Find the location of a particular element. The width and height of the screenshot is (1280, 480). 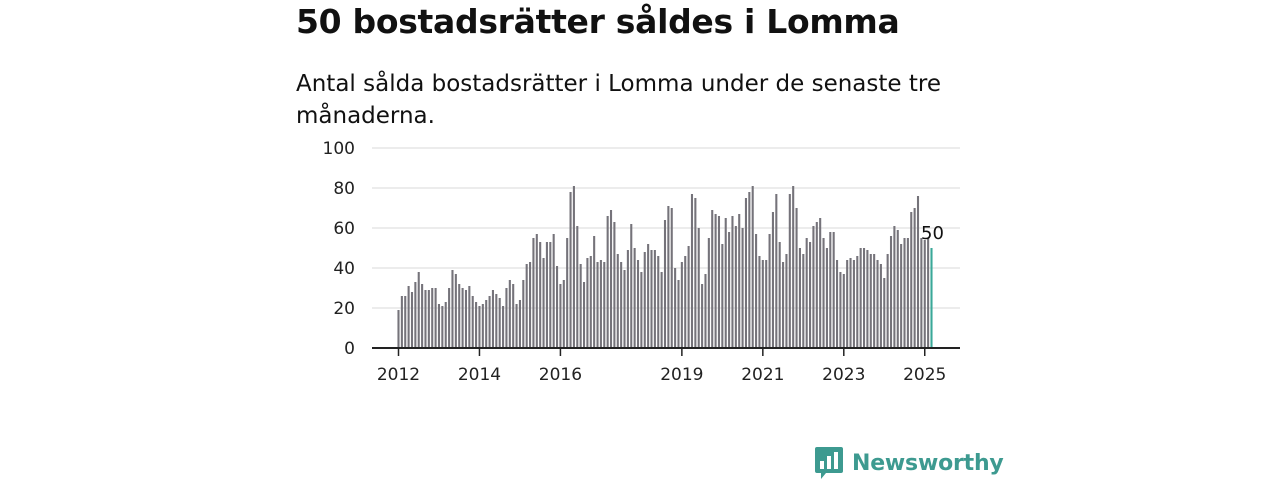

newsworthy-bar-chart-icon is located at coordinates (829, 463).